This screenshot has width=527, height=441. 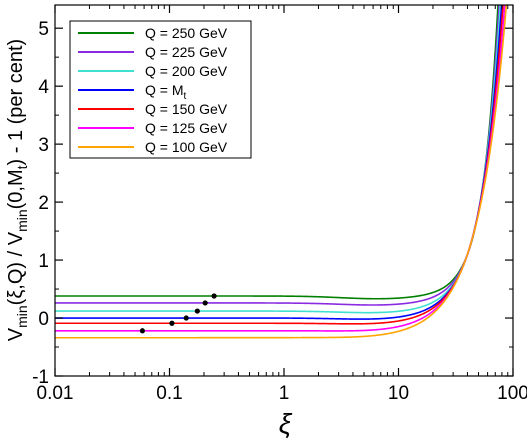 I want to click on legend-label: Q = Mt, so click(x=166, y=92).